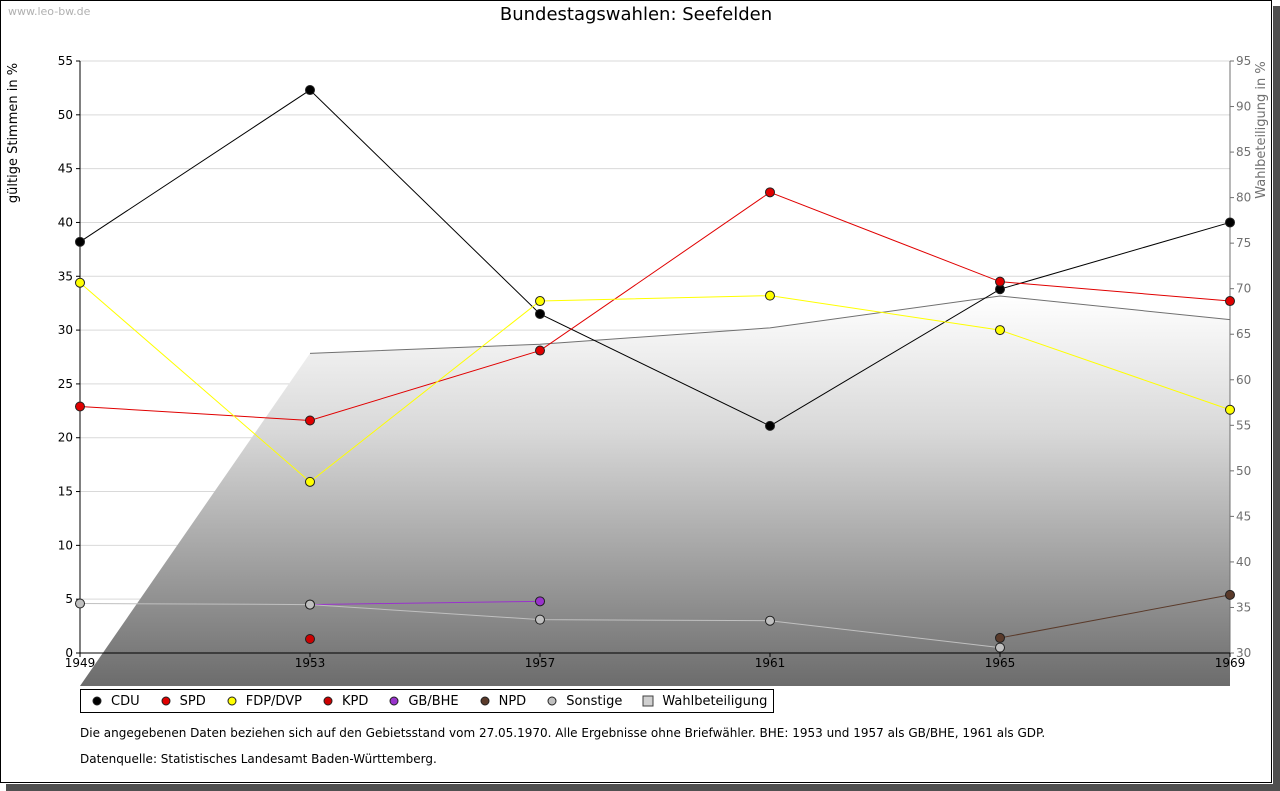 The width and height of the screenshot is (1280, 791). What do you see at coordinates (1243, 198) in the screenshot?
I see `y2-tick-label: 80` at bounding box center [1243, 198].